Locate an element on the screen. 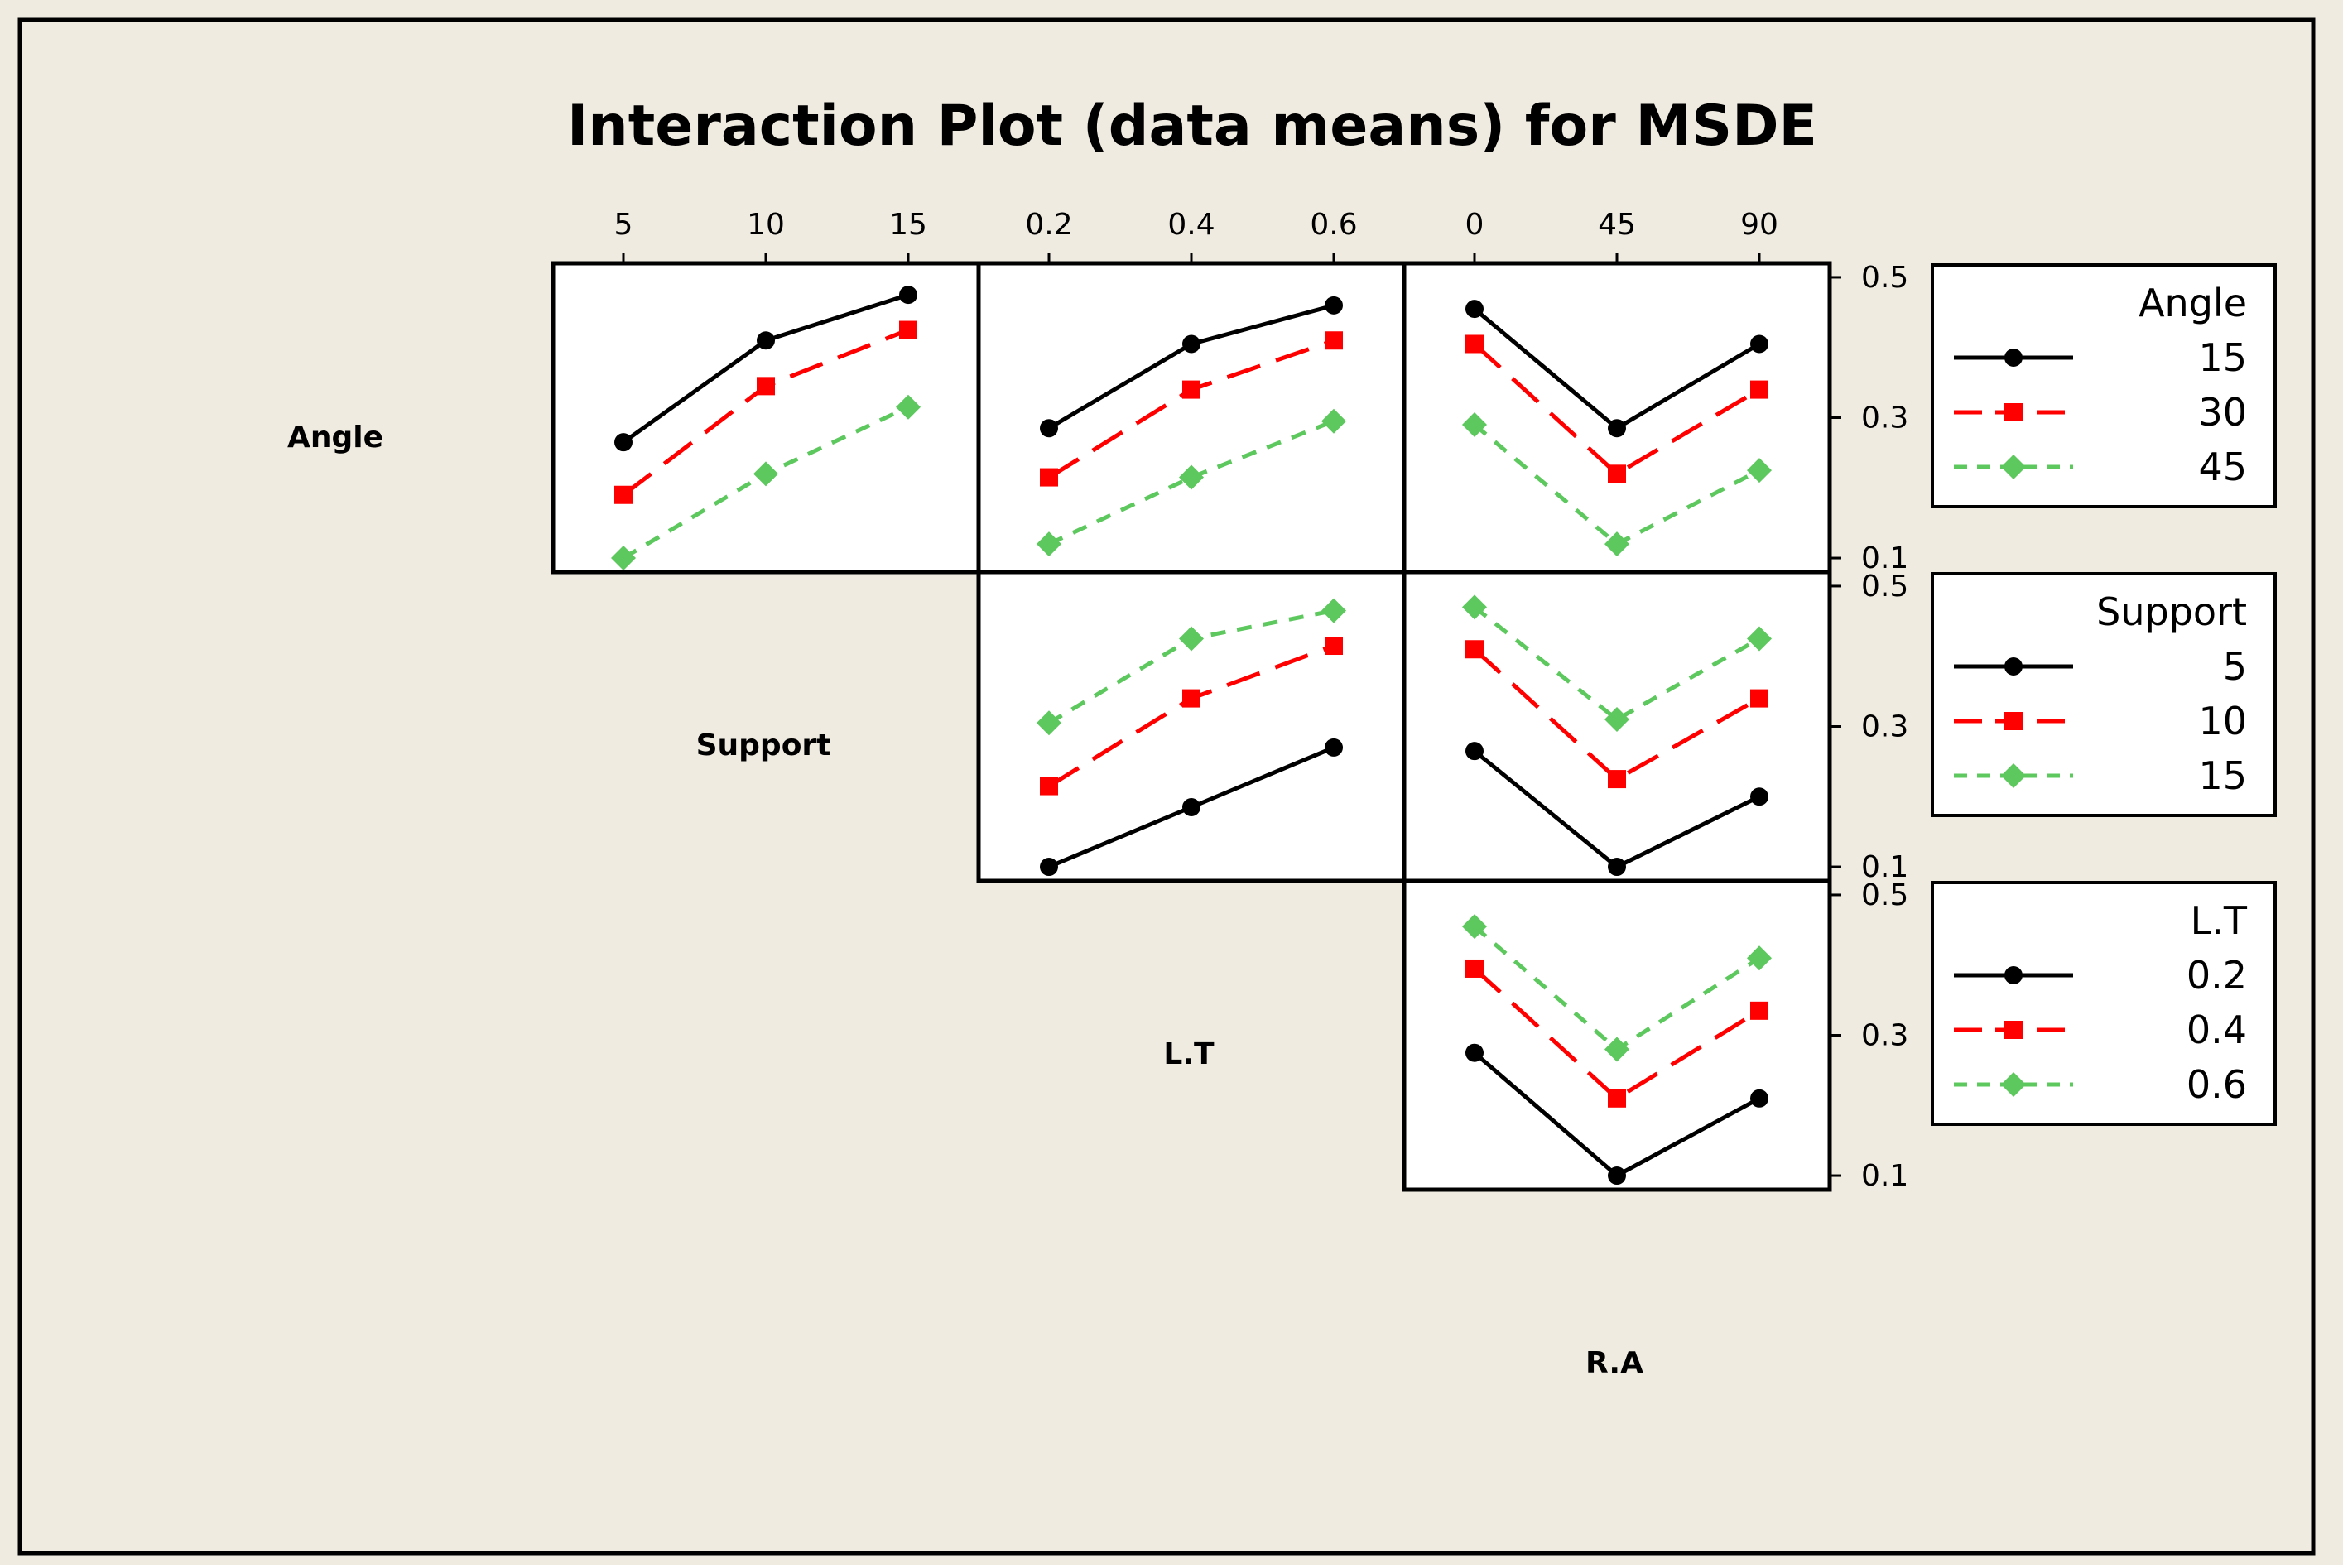 Image resolution: width=2343 pixels, height=1568 pixels. legend-entry-label: 0.2 is located at coordinates (2217, 976).